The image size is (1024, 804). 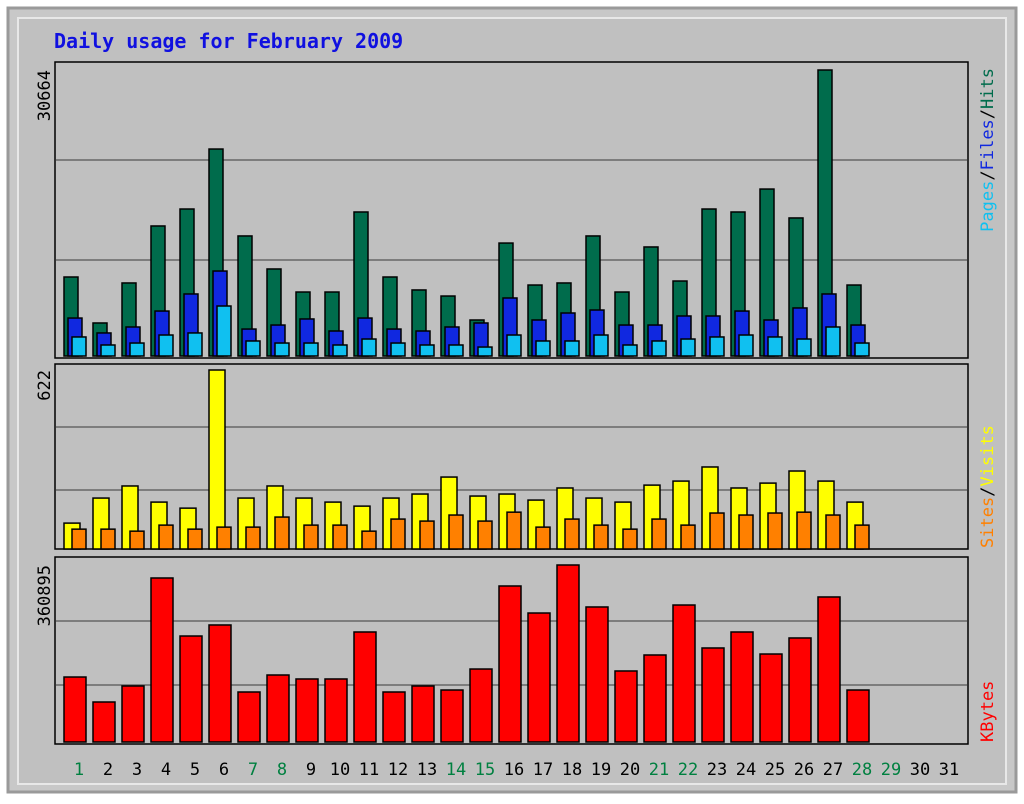 I want to click on legend-entry: KBytes, so click(x=988, y=711).